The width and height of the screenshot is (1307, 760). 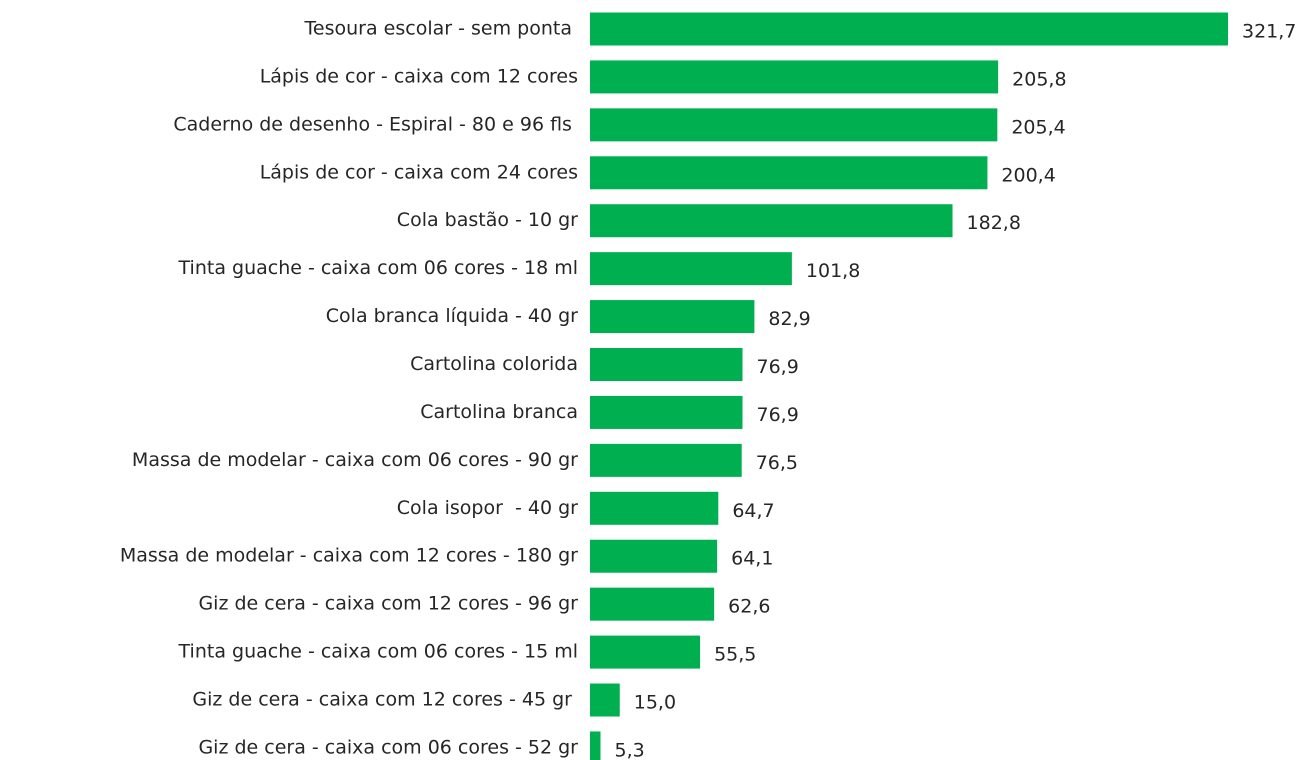 What do you see at coordinates (994, 223) in the screenshot?
I see `value-label: 182,8` at bounding box center [994, 223].